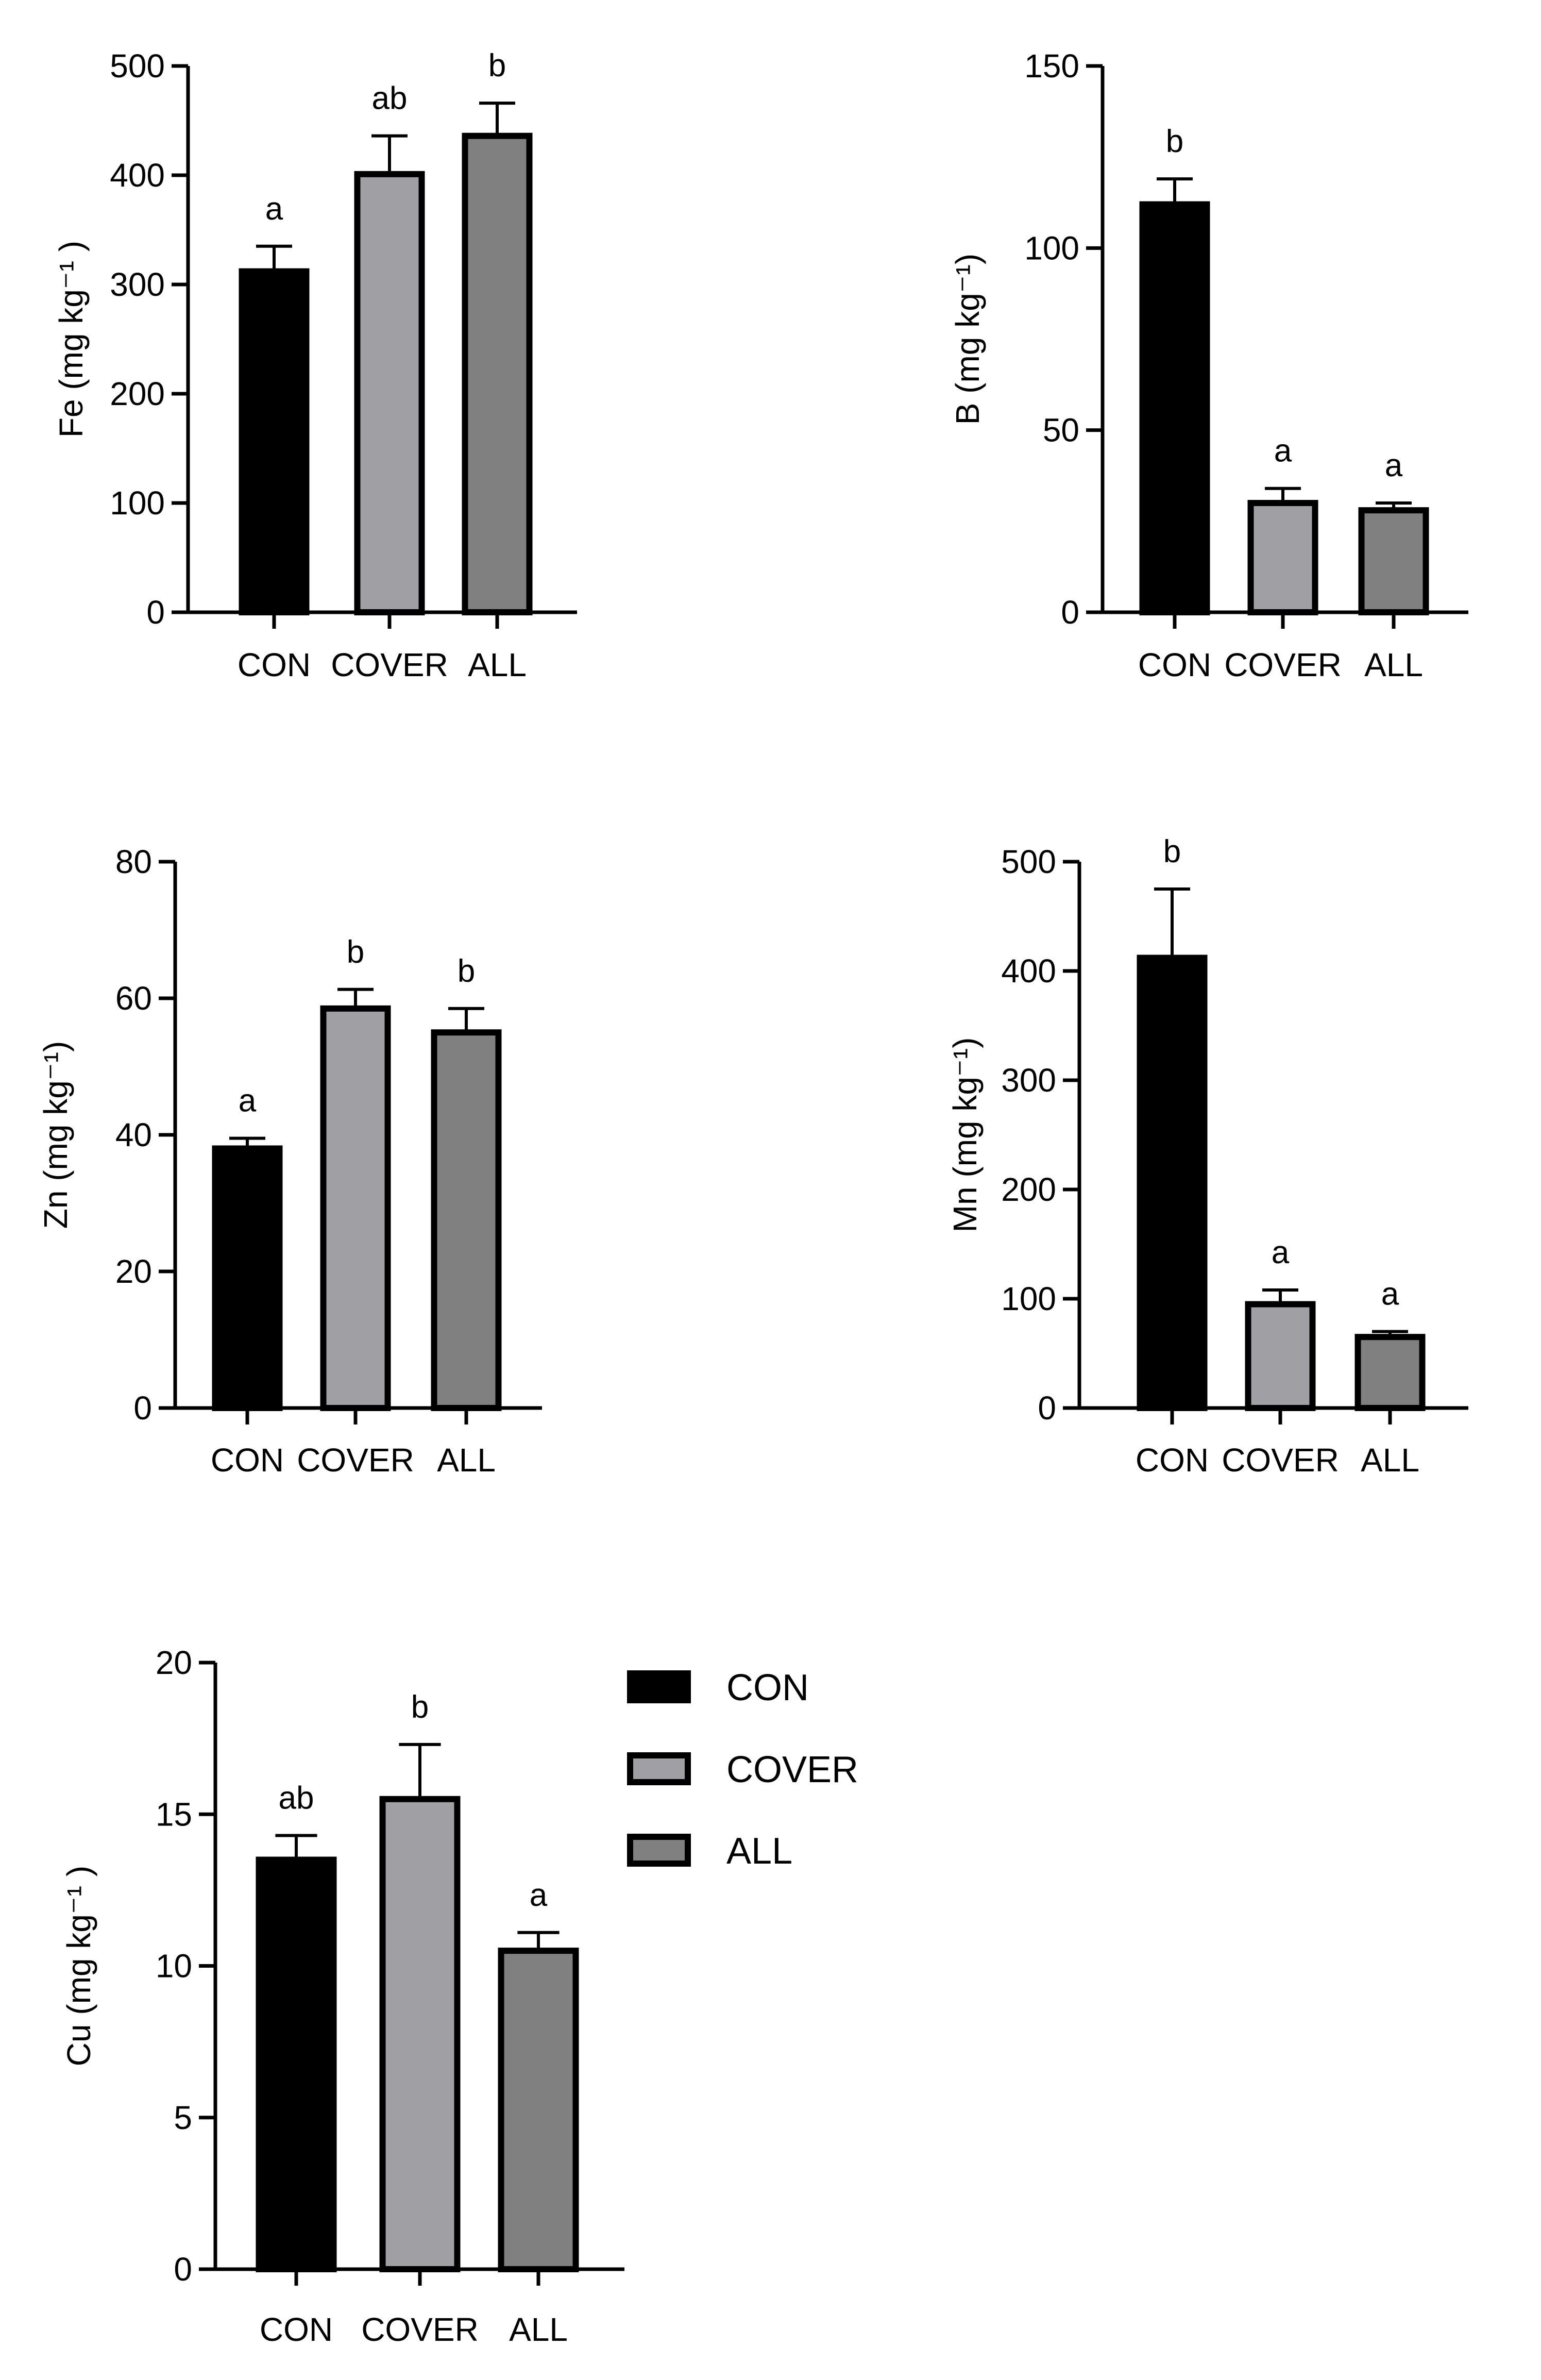 The width and height of the screenshot is (1541, 2380). What do you see at coordinates (759, 1851) in the screenshot?
I see `legend-label: ALL` at bounding box center [759, 1851].